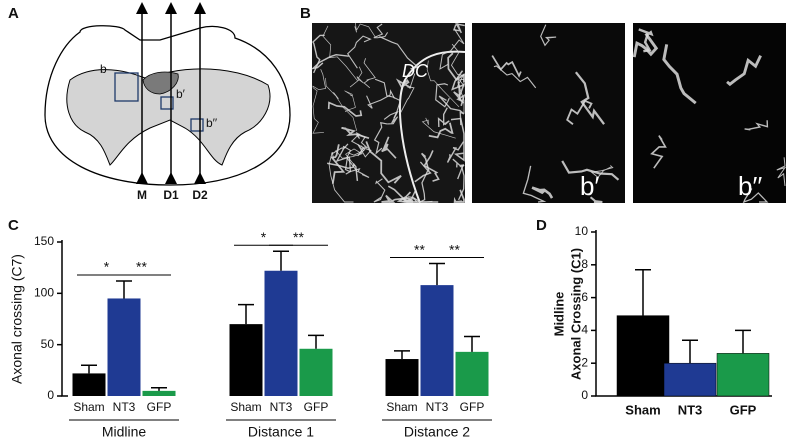 This screenshot has height=444, width=796. What do you see at coordinates (575, 314) in the screenshot?
I see `y-axis-label: Axonal Crossing (C1)` at bounding box center [575, 314].